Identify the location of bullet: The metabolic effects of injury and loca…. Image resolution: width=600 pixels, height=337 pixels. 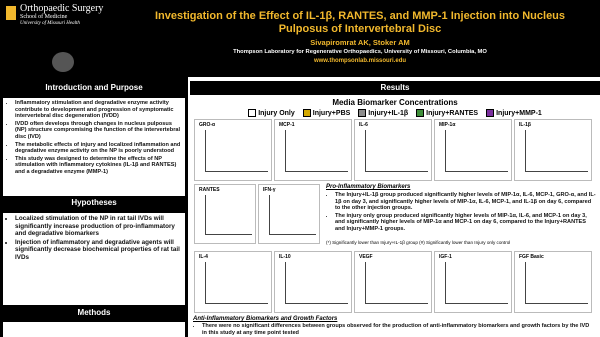
(98, 148).